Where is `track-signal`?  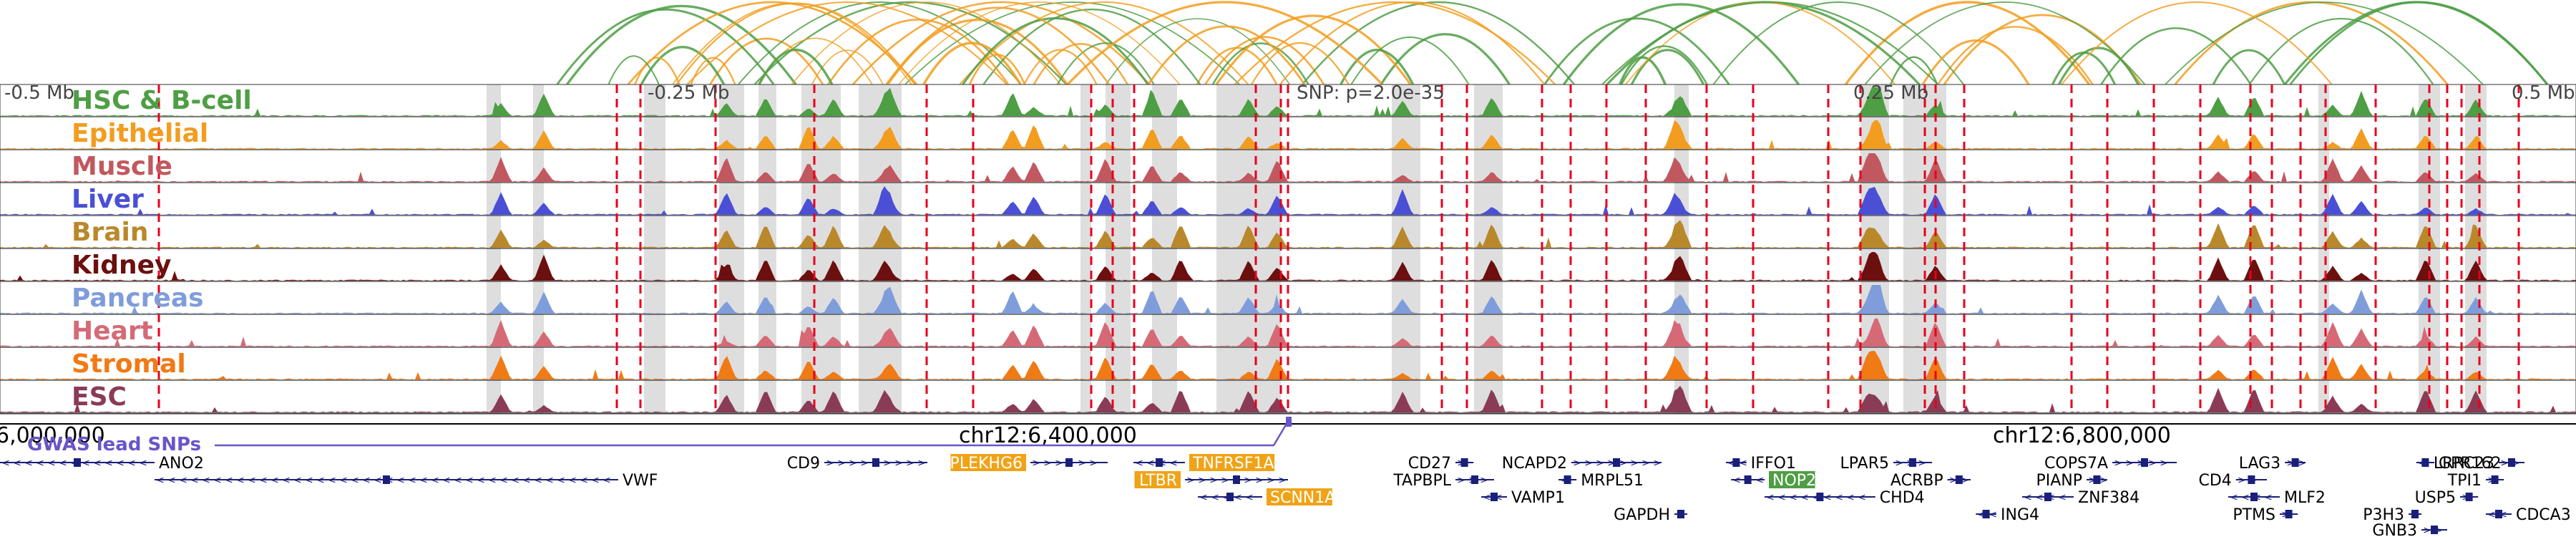 track-signal is located at coordinates (1288, 266).